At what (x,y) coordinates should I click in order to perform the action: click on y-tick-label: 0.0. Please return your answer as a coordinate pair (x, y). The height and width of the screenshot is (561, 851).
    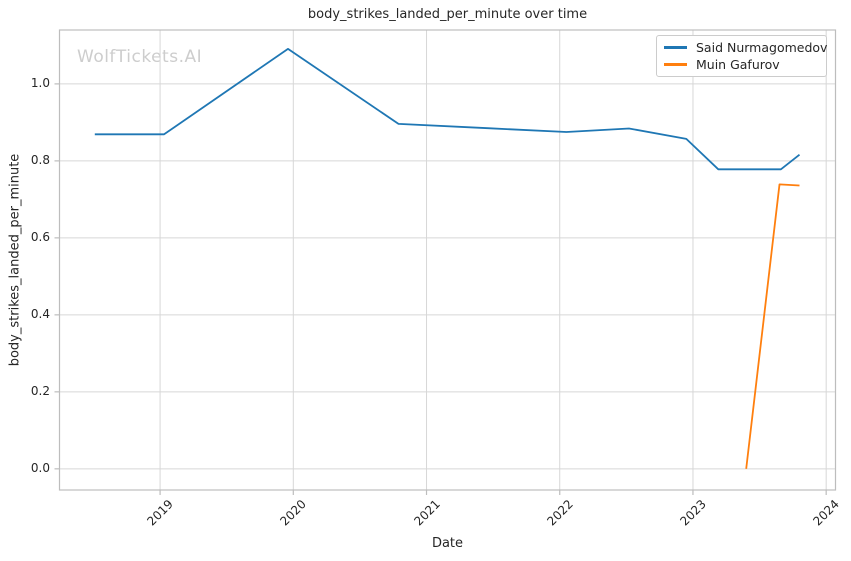
    Looking at the image, I should click on (40, 467).